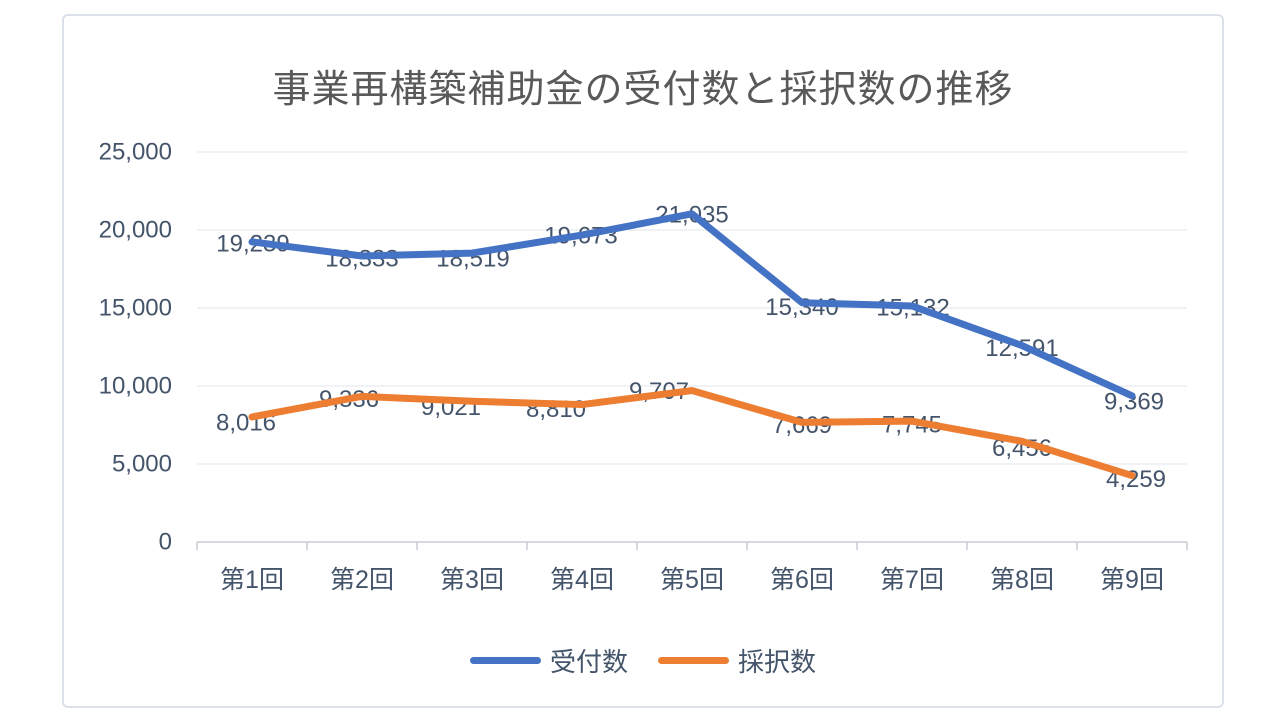  What do you see at coordinates (912, 580) in the screenshot?
I see `x-axis-category-label: 第7回` at bounding box center [912, 580].